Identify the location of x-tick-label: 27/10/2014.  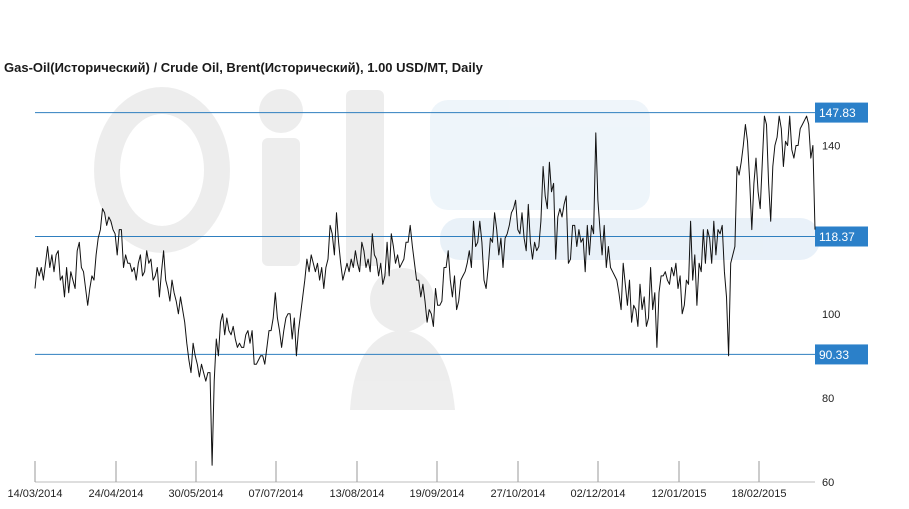
(517, 494).